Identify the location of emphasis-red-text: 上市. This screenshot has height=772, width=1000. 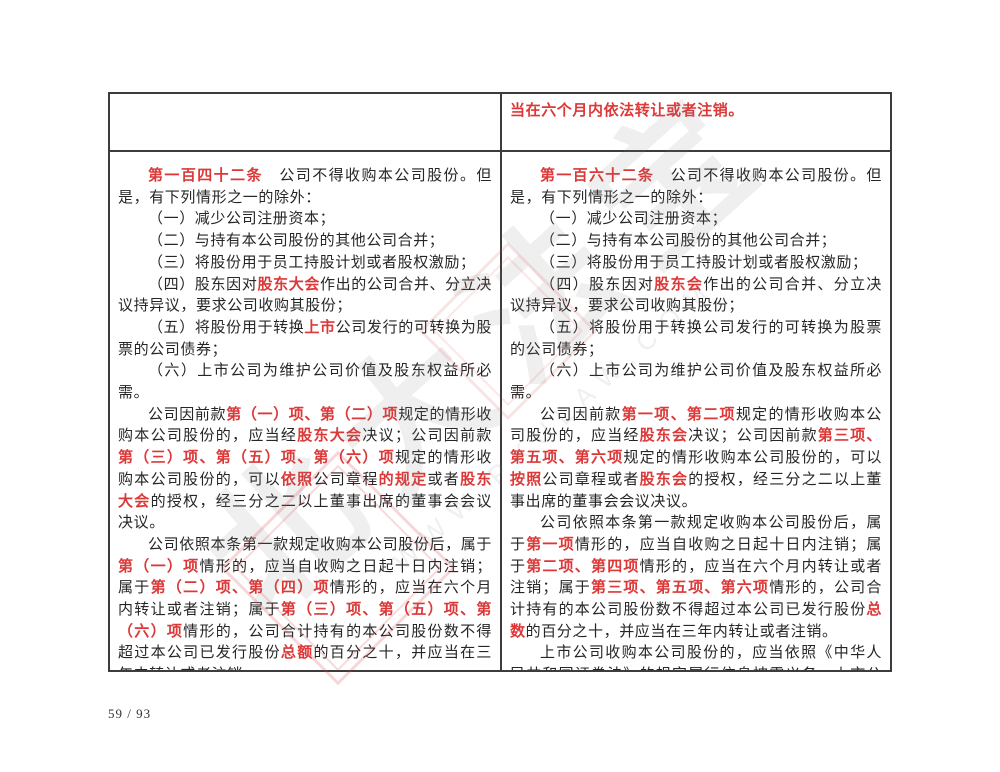
(320, 327).